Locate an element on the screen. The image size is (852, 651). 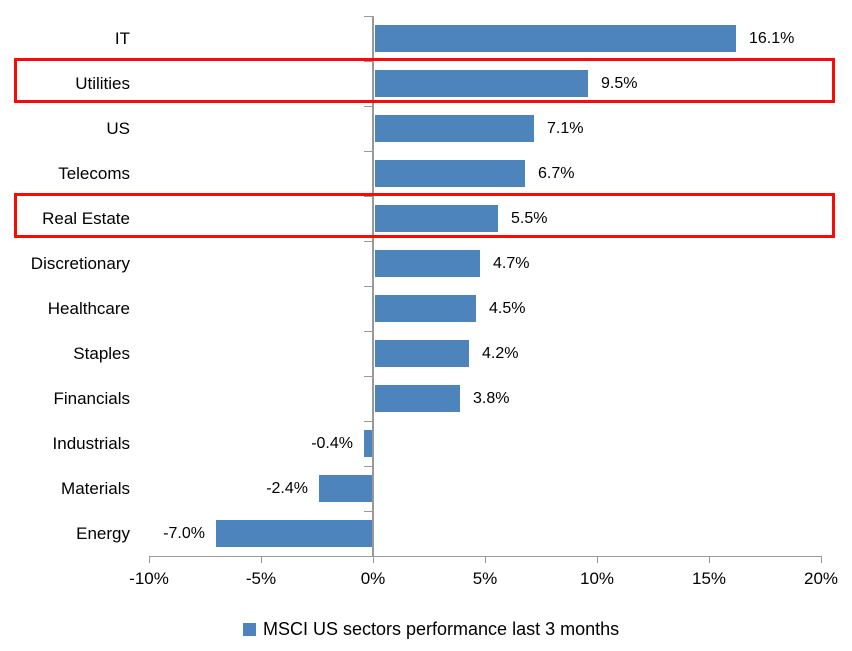
category-label: Real Estate is located at coordinates (86, 218).